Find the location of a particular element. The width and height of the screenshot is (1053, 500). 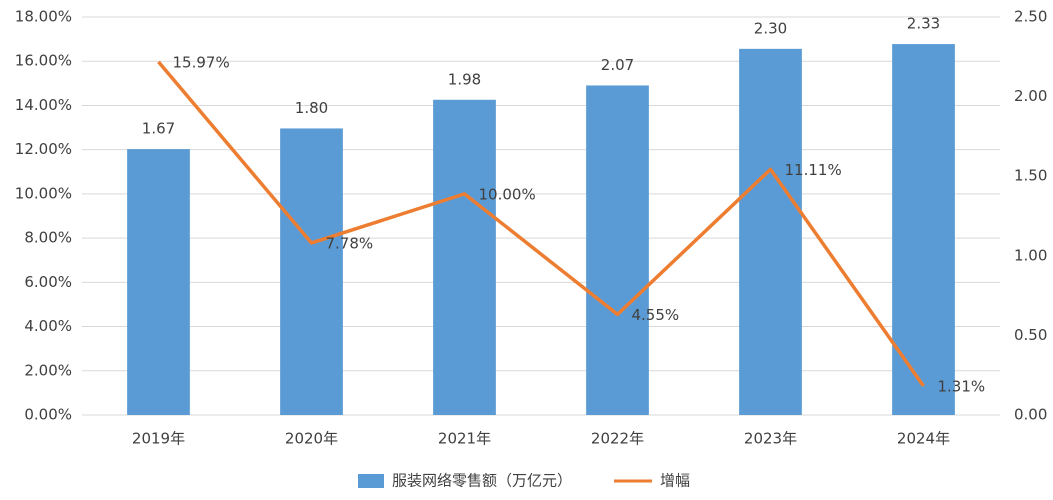

legend-label: 增幅 is located at coordinates (675, 481).